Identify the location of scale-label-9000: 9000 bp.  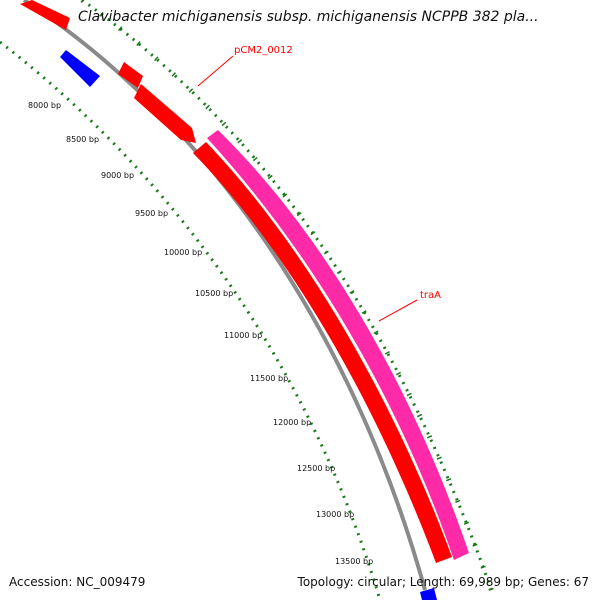
(117, 175).